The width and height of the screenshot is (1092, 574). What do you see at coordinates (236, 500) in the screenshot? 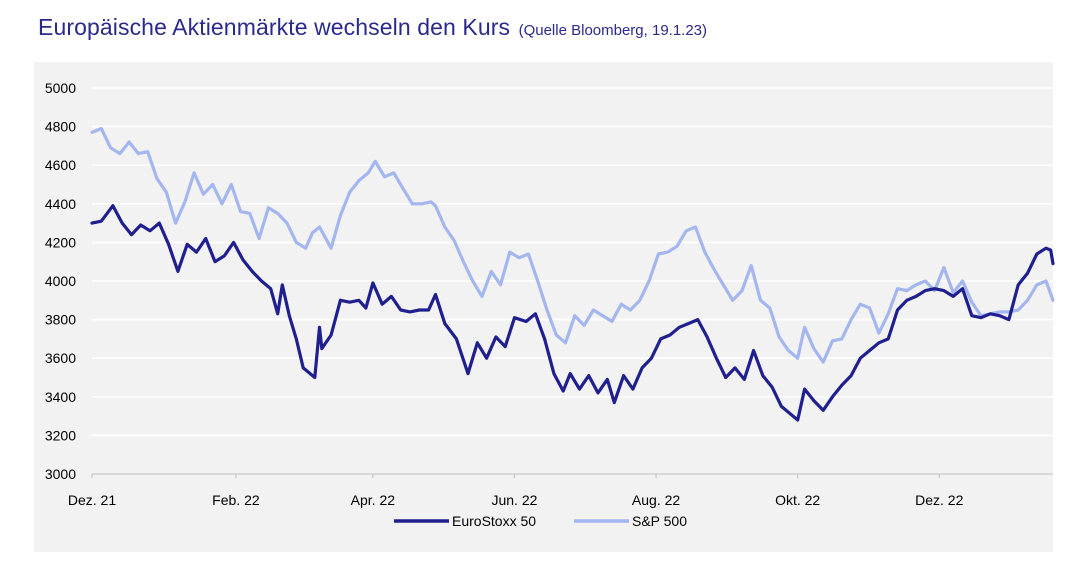
I see `x-tick-label: Feb. 22` at bounding box center [236, 500].